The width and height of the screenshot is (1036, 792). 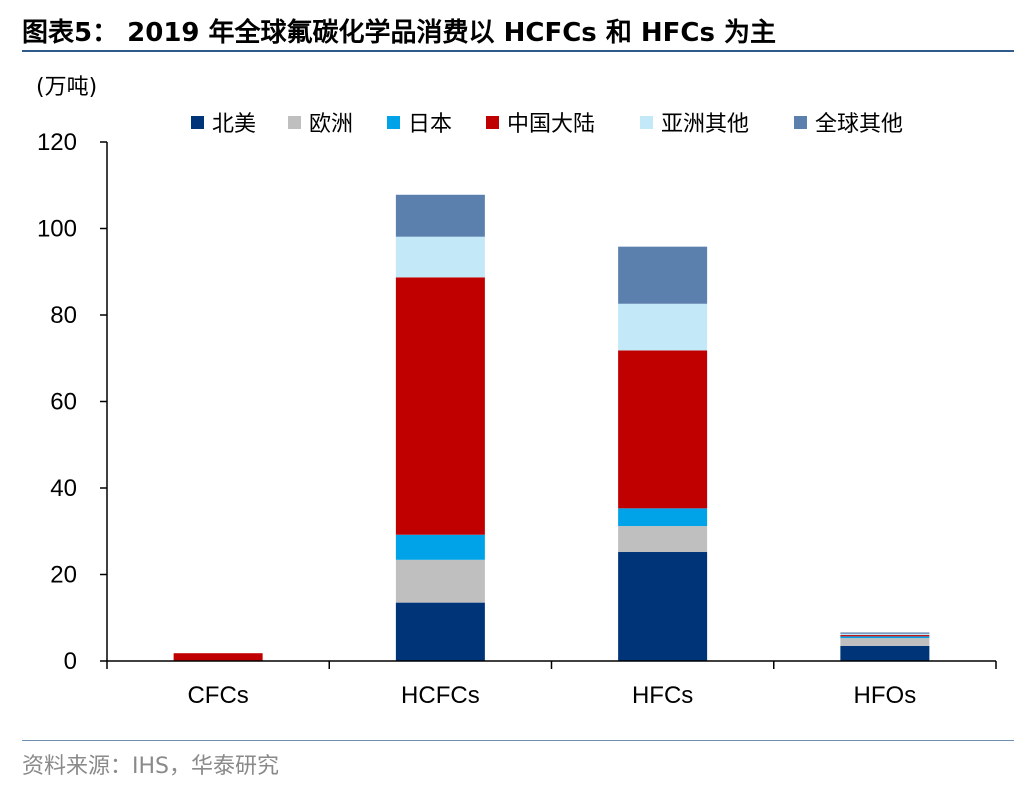 I want to click on y-tick-label: 60, so click(x=63, y=402).